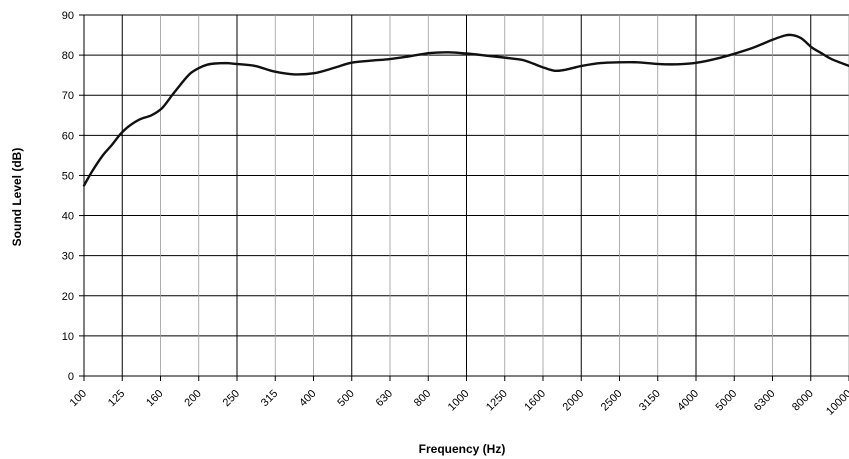 Image resolution: width=849 pixels, height=459 pixels. What do you see at coordinates (78, 398) in the screenshot?
I see `x-tick-label: 100` at bounding box center [78, 398].